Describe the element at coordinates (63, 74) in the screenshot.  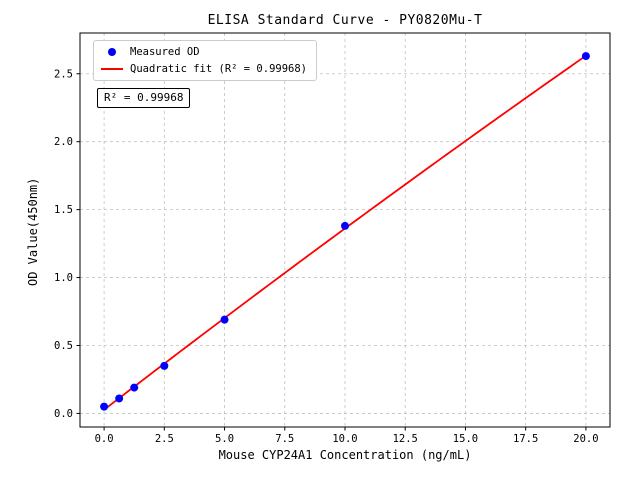
I see `y-tick-label: 2.5` at that location.